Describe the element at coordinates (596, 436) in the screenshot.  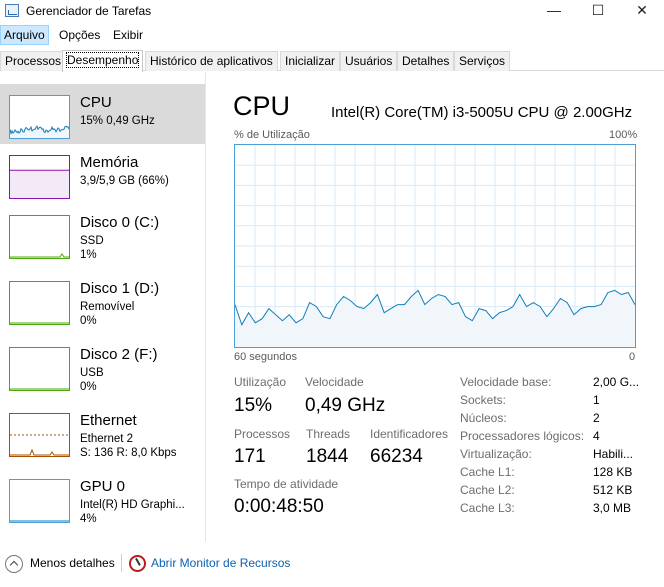
I see `spec-value: 4` at that location.